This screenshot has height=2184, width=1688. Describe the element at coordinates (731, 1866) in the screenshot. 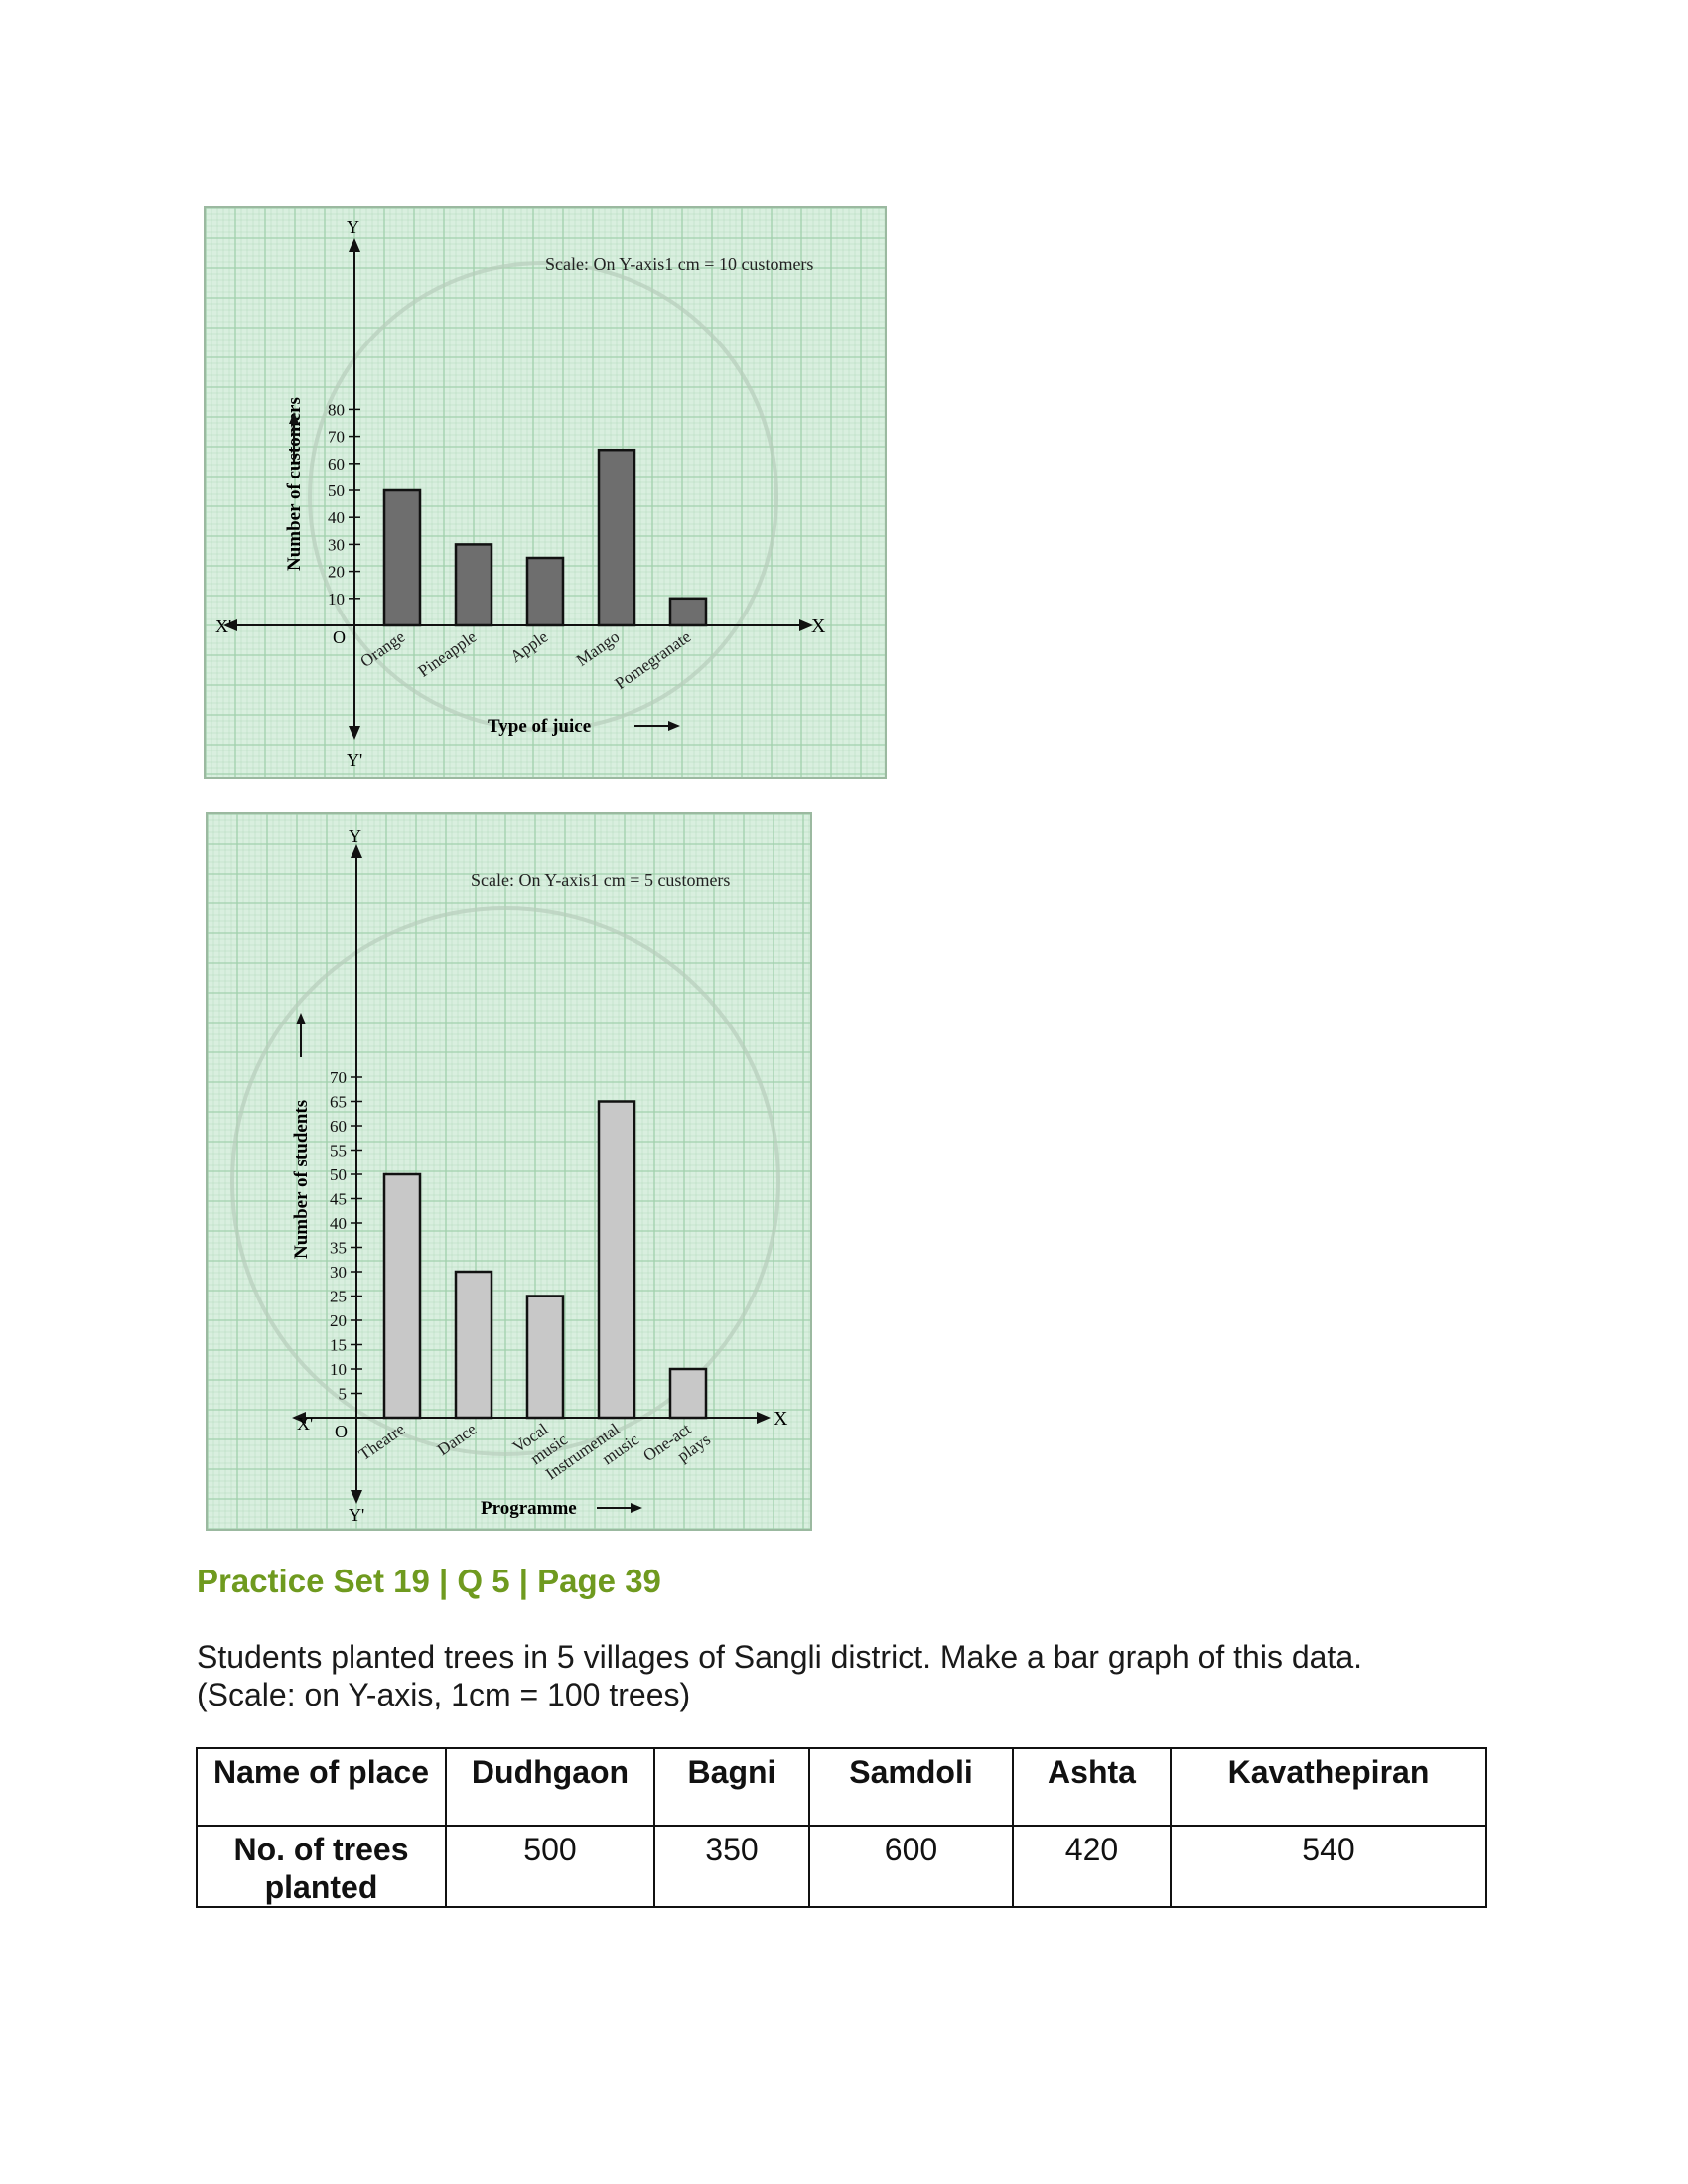

I see `table-cell: 350` at that location.